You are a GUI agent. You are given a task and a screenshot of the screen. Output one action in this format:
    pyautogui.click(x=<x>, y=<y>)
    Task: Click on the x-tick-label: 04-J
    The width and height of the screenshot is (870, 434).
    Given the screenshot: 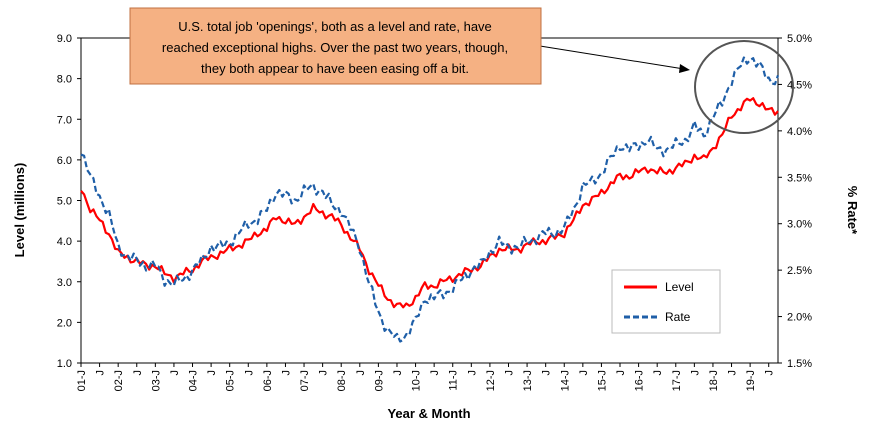 What is the action you would take?
    pyautogui.click(x=194, y=380)
    